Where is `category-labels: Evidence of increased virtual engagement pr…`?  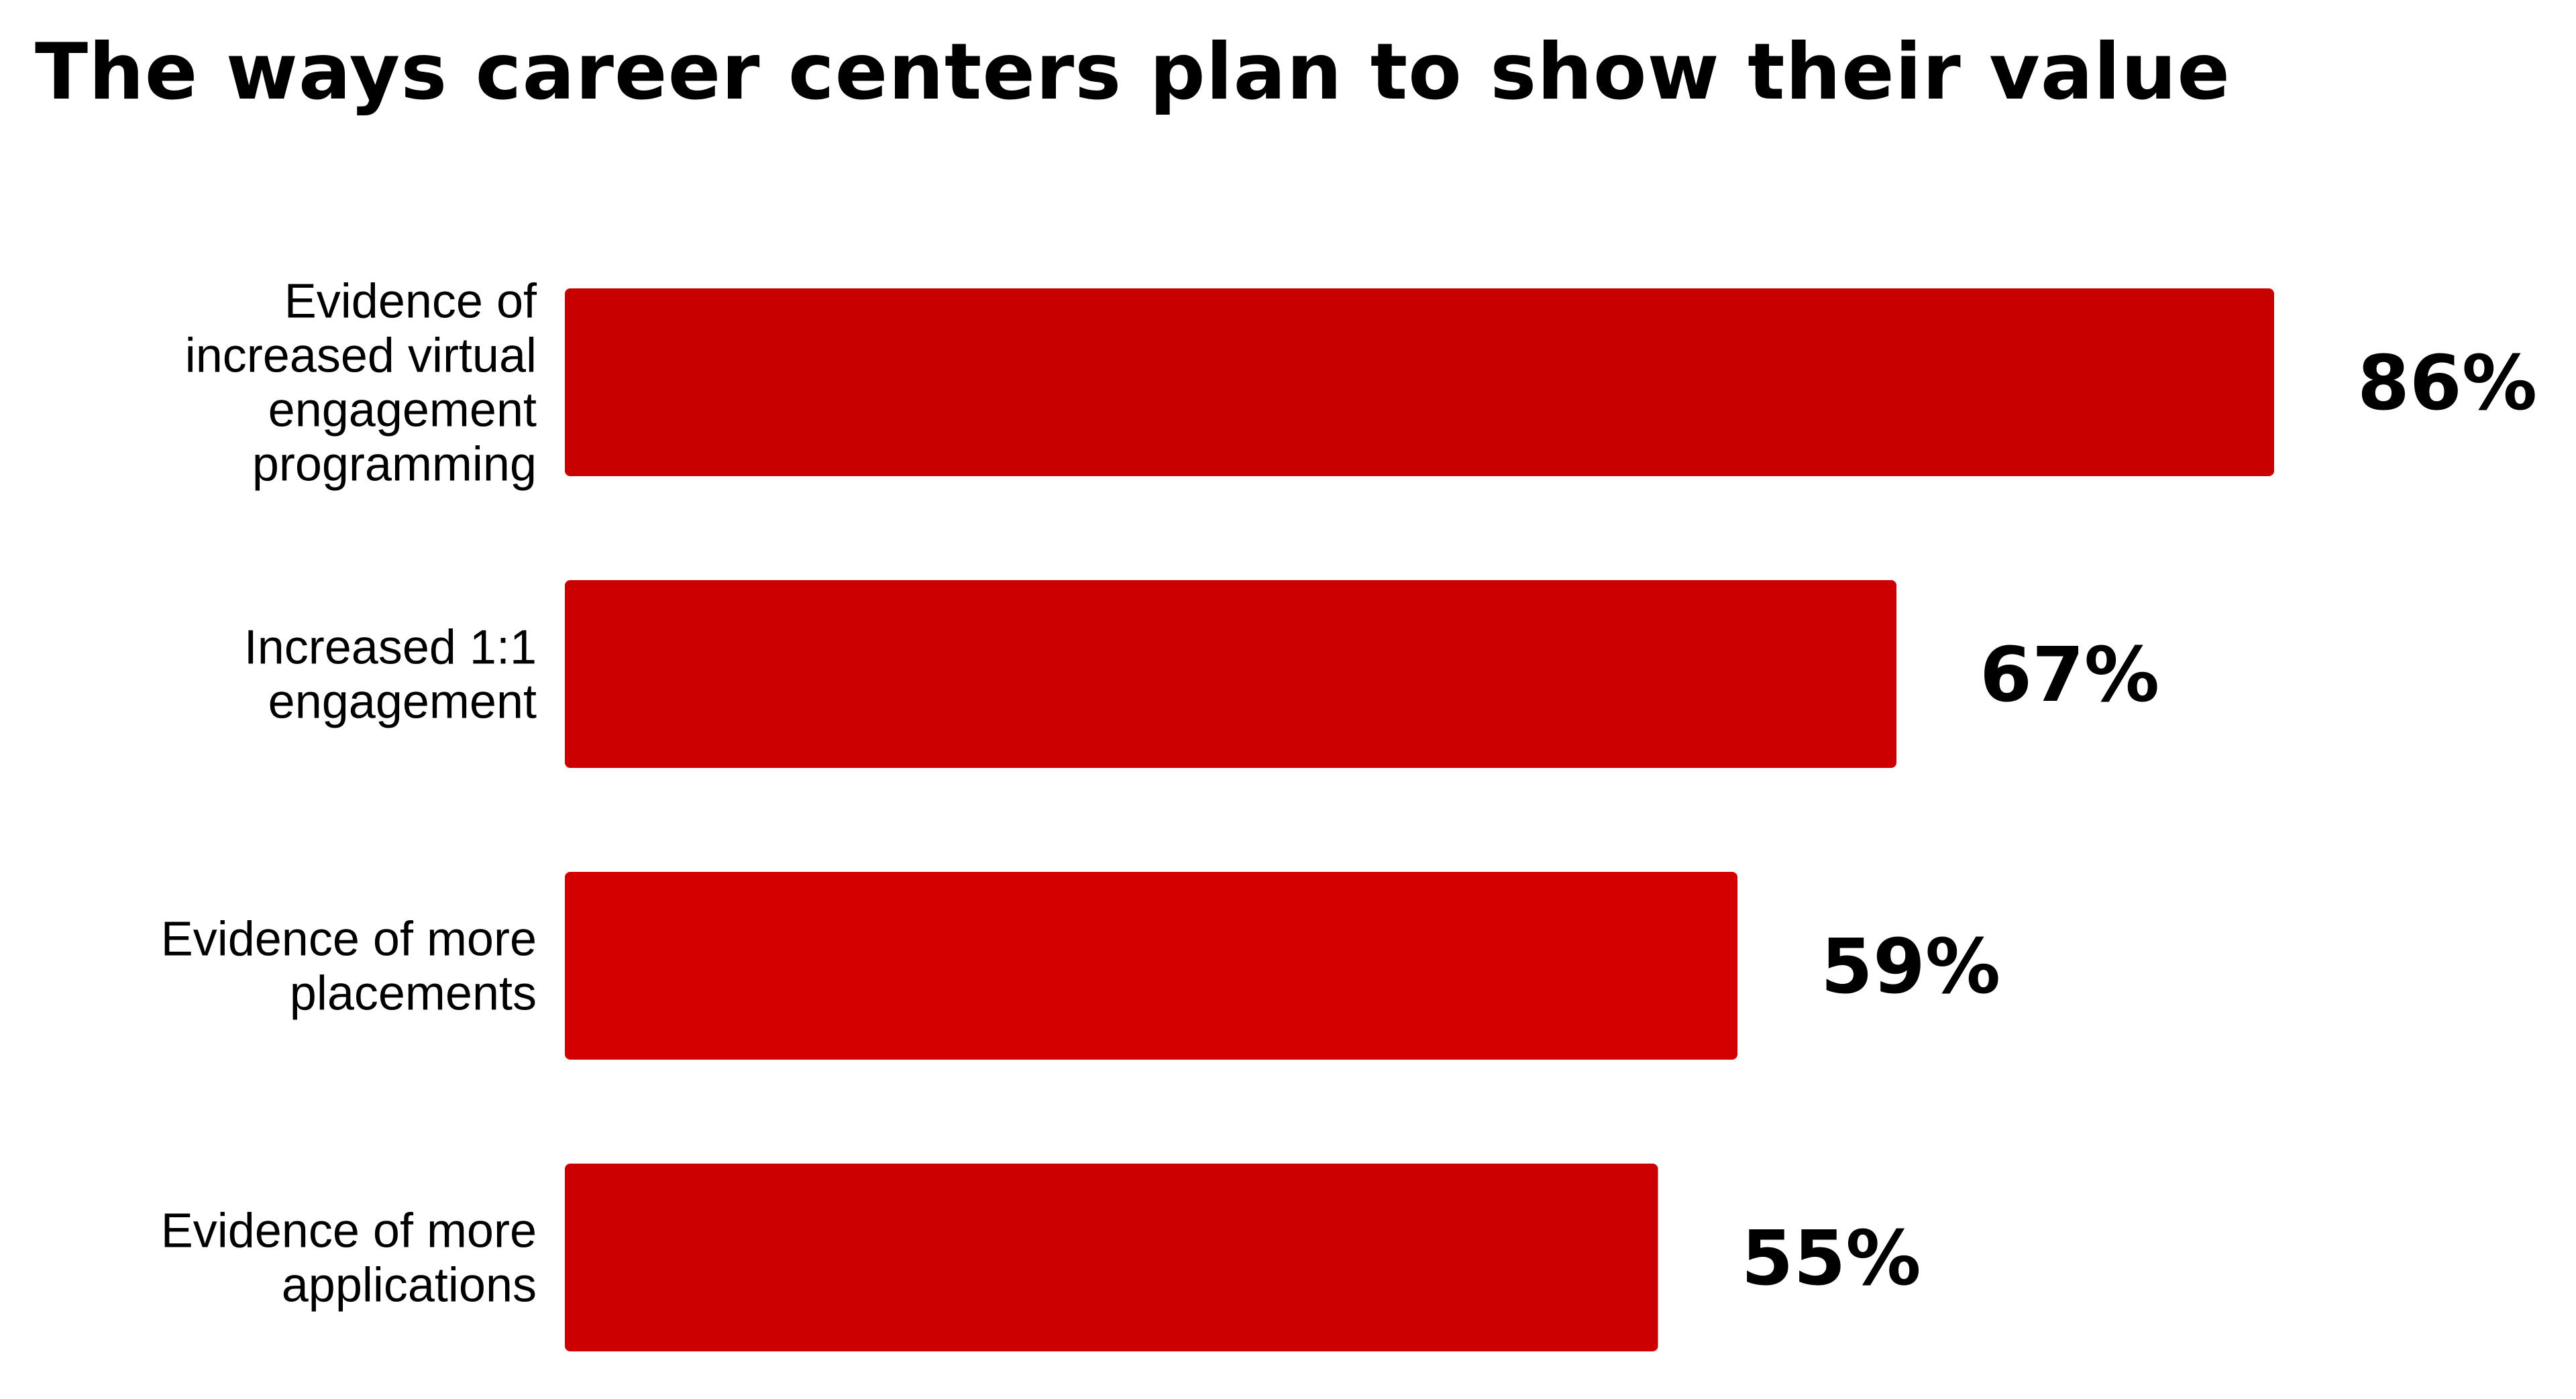
category-labels: Evidence of increased virtual engagement pr… is located at coordinates (349, 793).